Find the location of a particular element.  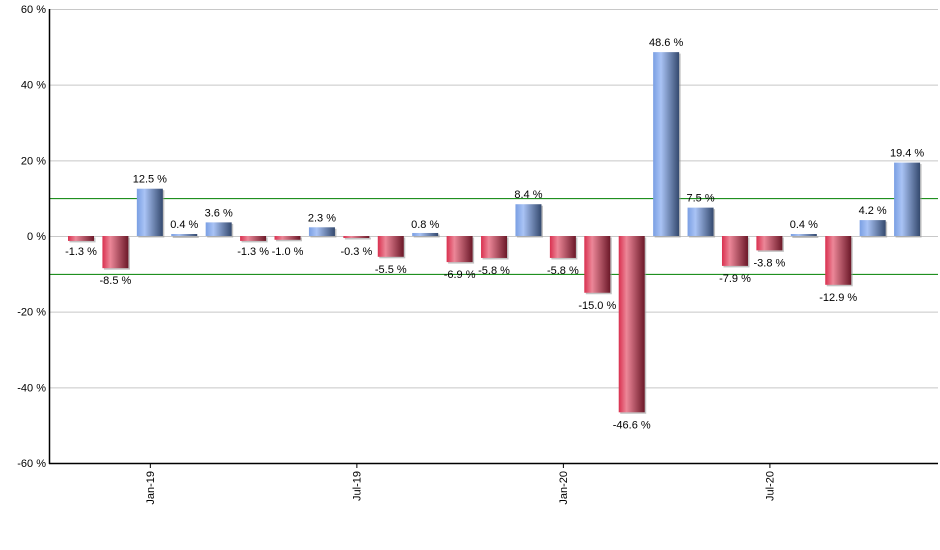

data-label: -8.5 % is located at coordinates (116, 281).